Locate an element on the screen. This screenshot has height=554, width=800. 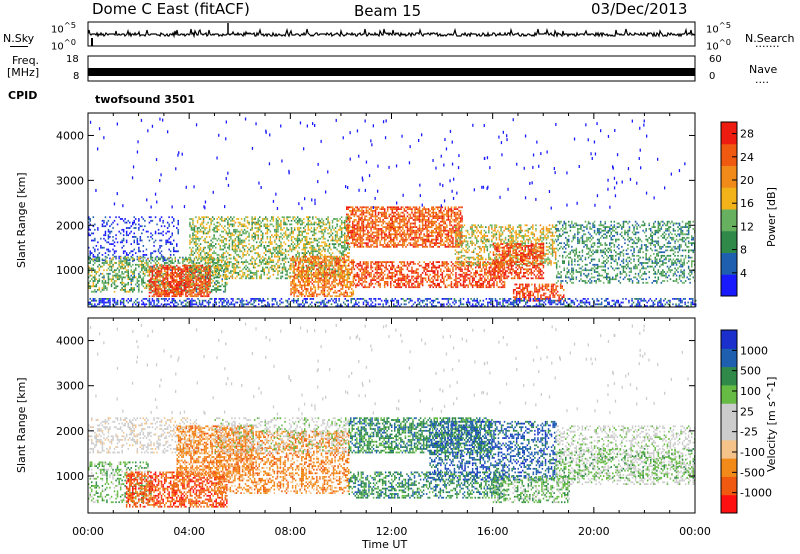
noise-tick-right-low: 10^0 is located at coordinates (719, 45).